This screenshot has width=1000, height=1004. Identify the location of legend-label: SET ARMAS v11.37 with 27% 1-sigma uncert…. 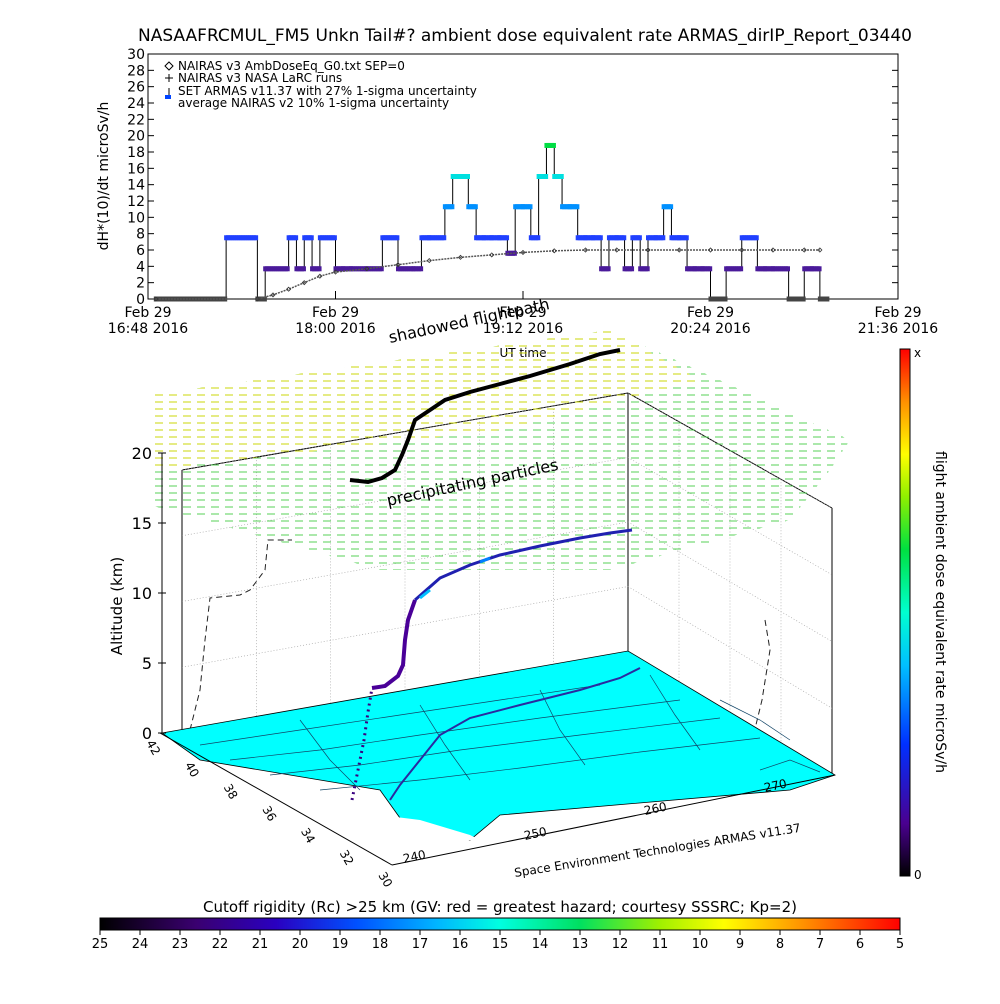
(327, 91).